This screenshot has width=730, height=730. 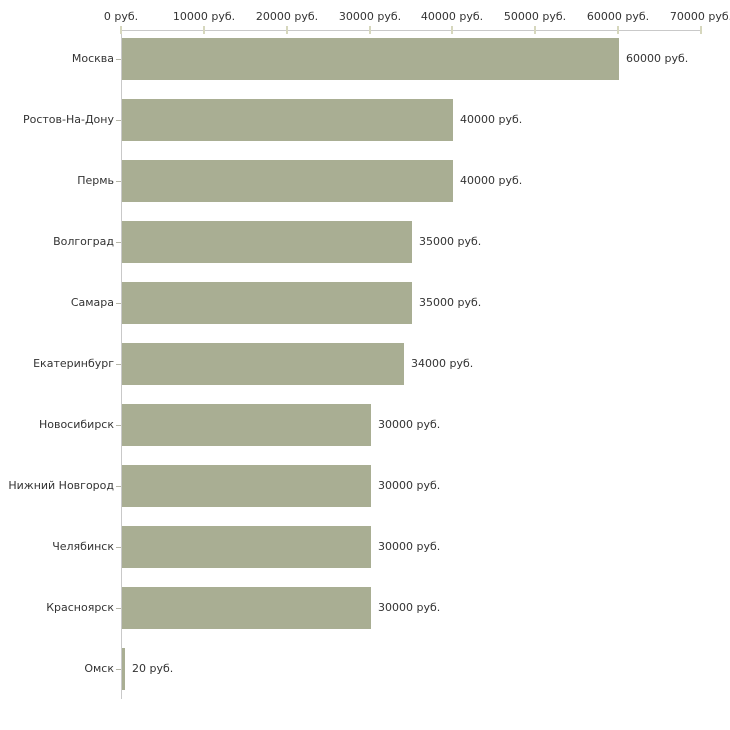 I want to click on x-axis-tick-label: 20000 руб., so click(x=287, y=16).